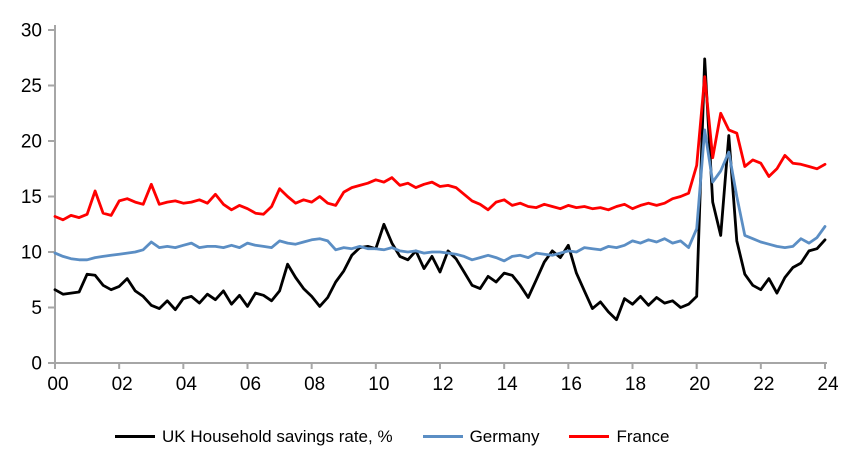  Describe the element at coordinates (31, 86) in the screenshot. I see `y-tick-label: 25` at that location.